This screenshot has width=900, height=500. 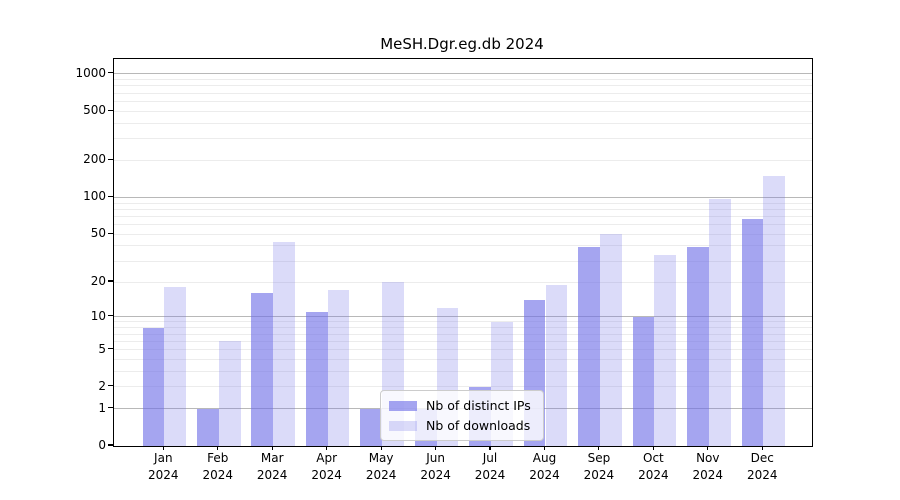 I want to click on x-tick-label: Nov 2024, so click(x=708, y=466).